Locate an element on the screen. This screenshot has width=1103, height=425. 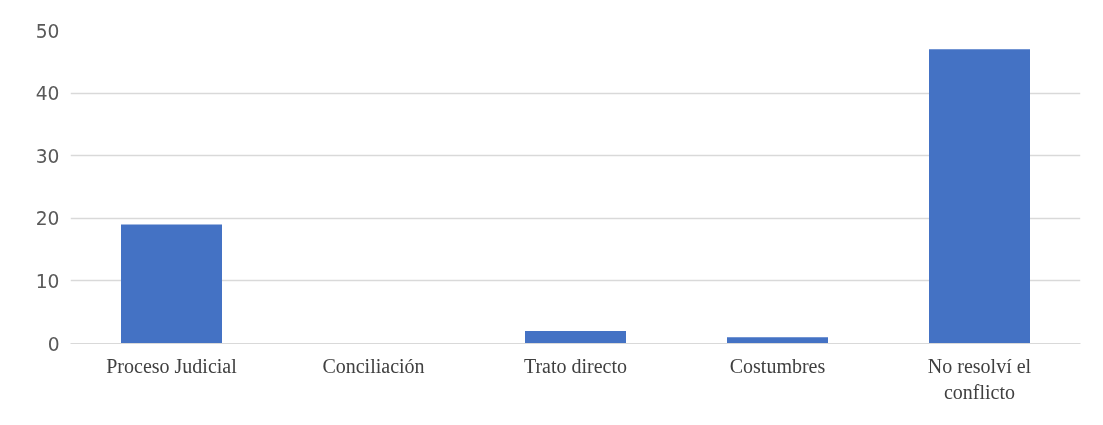
x-tick-label: Conciliación is located at coordinates (373, 365).